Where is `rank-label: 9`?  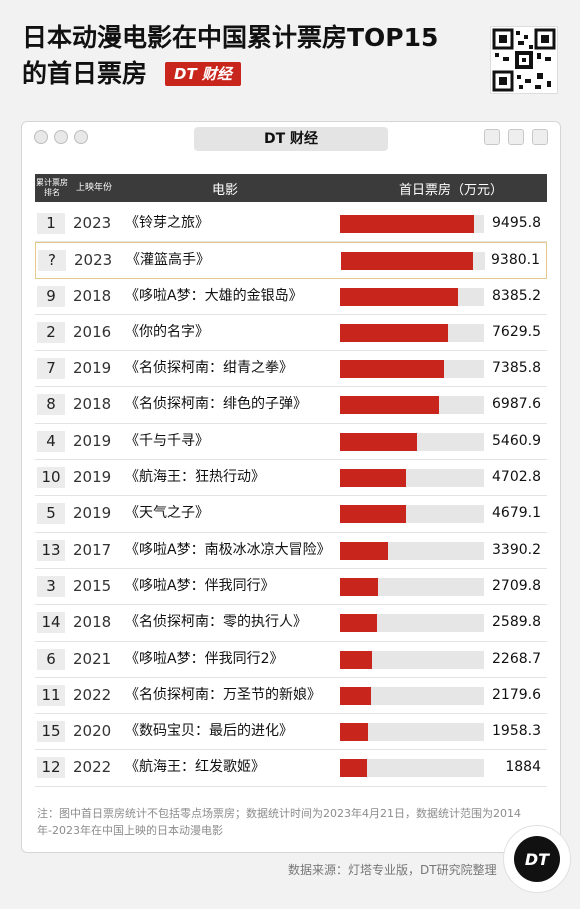 rank-label: 9 is located at coordinates (51, 296).